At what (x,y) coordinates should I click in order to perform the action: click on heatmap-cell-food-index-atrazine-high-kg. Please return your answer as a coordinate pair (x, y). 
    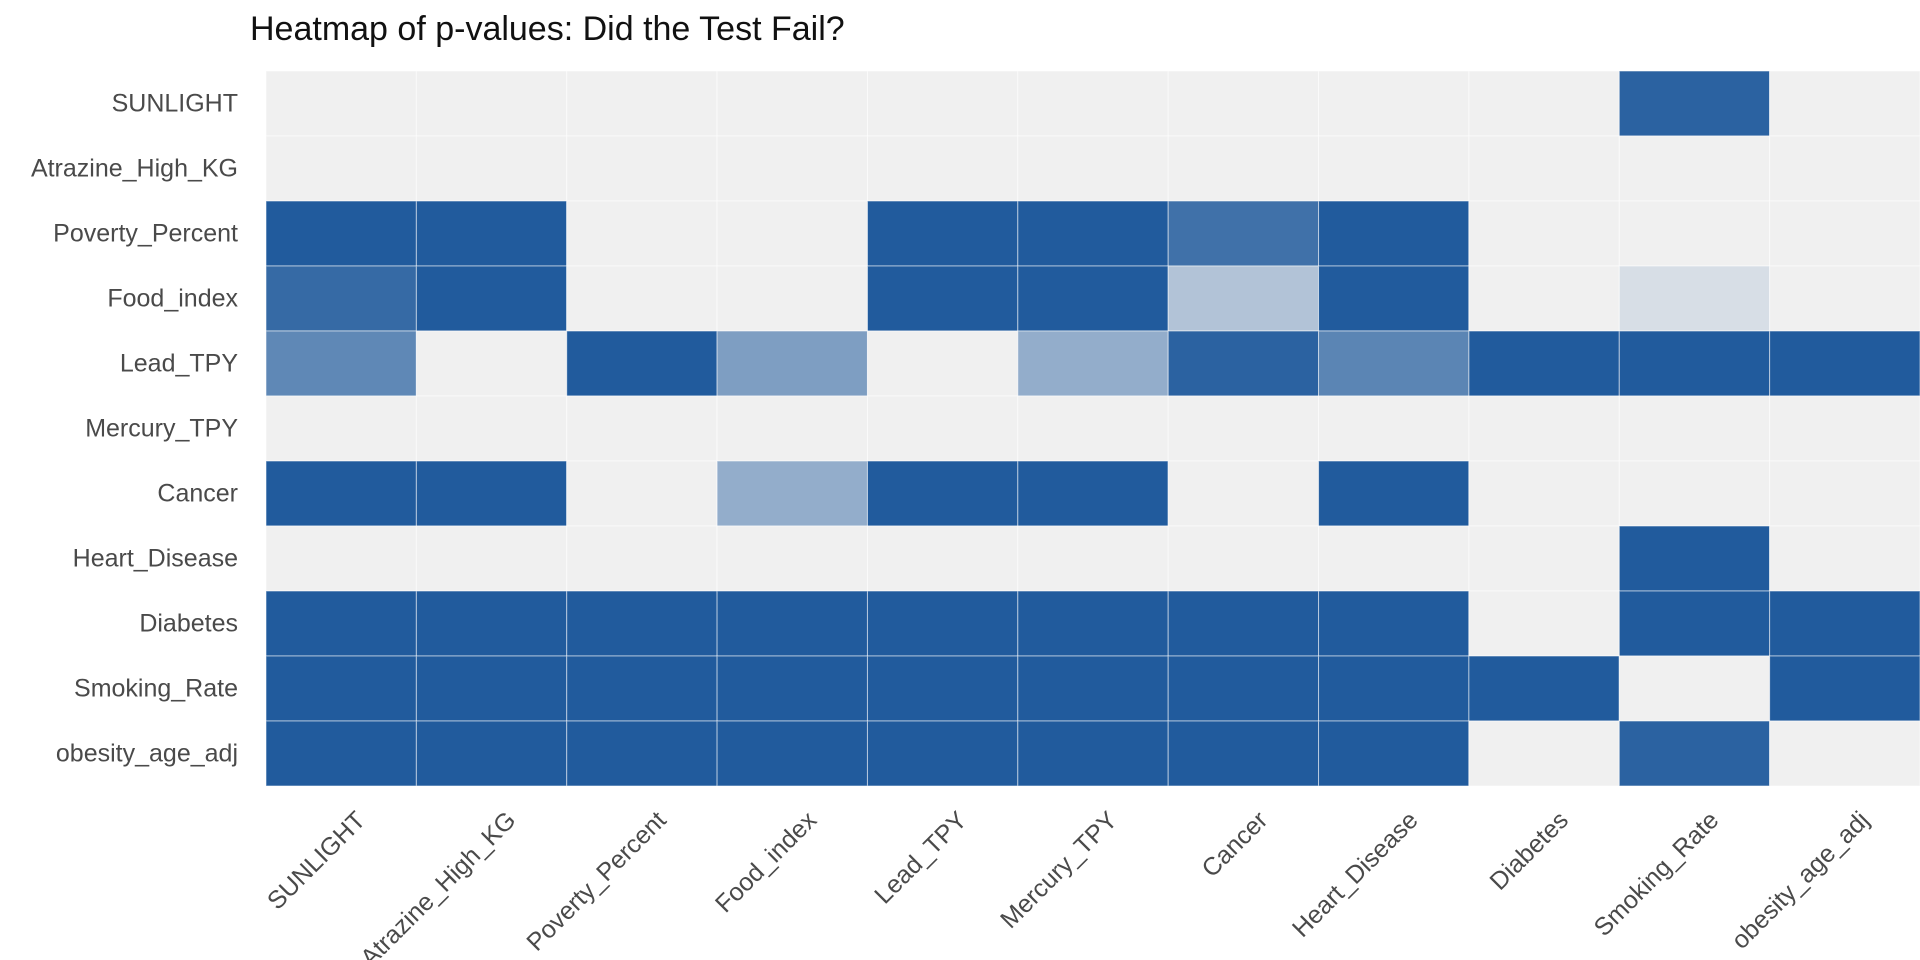
    Looking at the image, I should click on (491, 298).